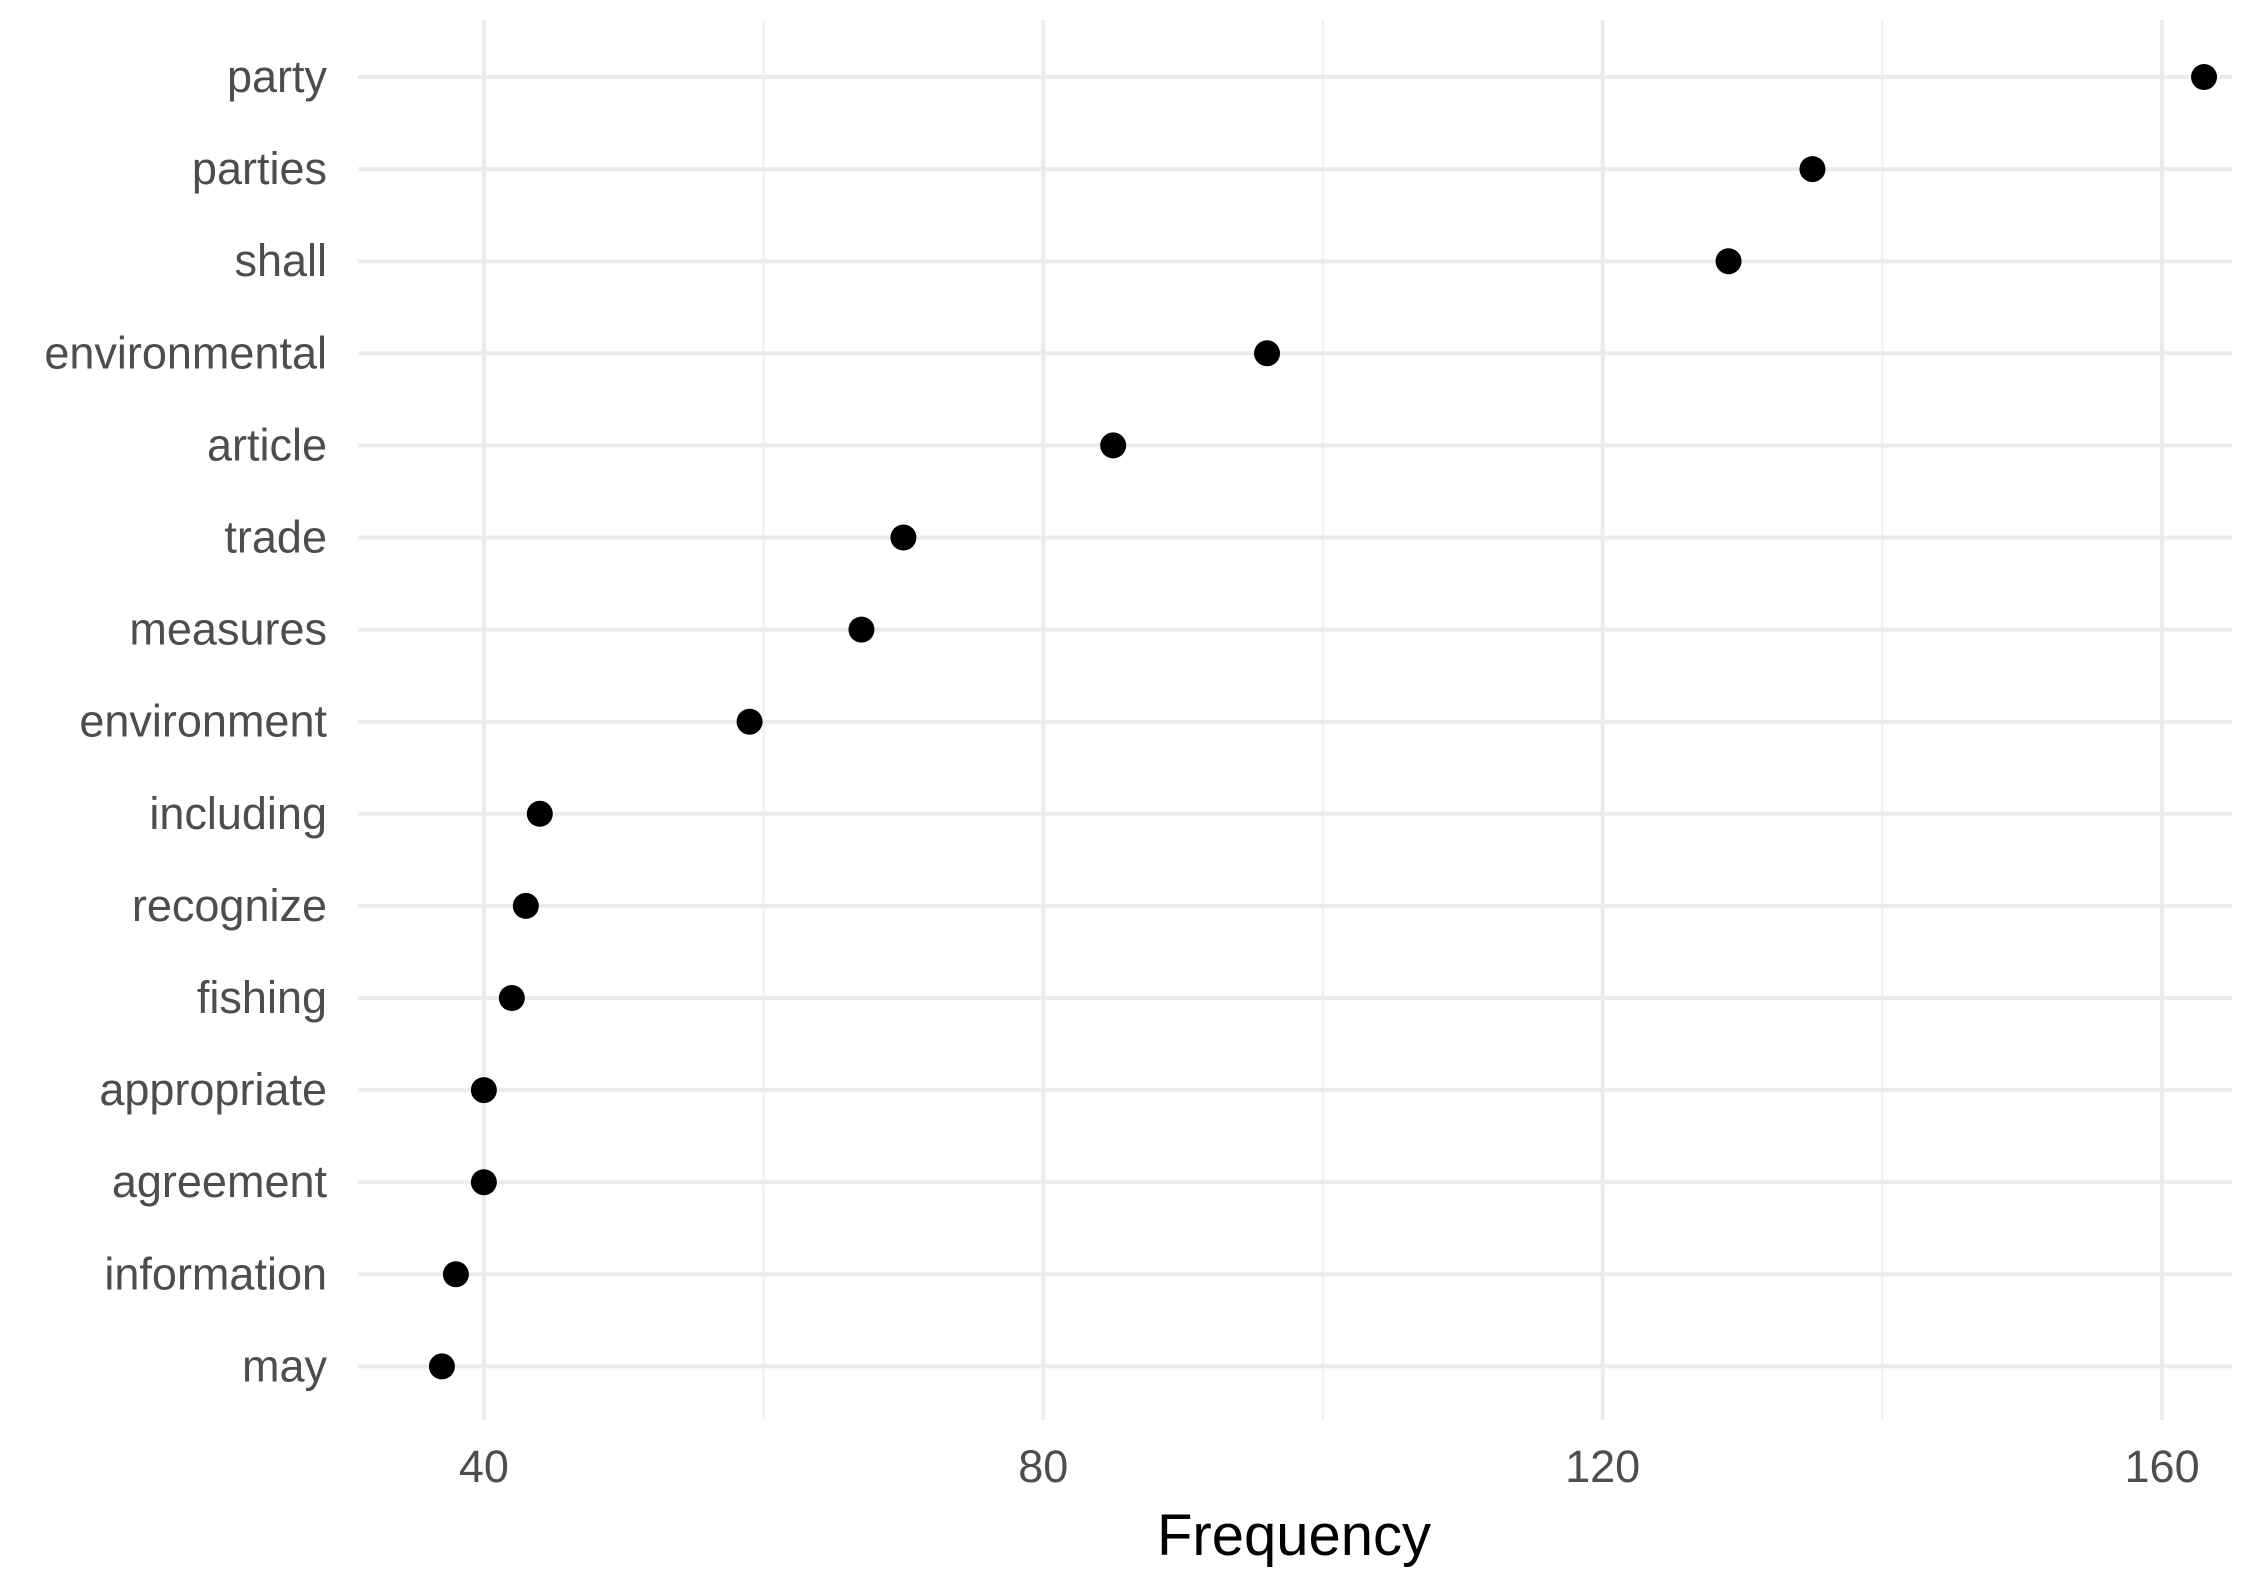 Image resolution: width=2244 pixels, height=1581 pixels. I want to click on x-tick-label: 80, so click(1043, 1466).